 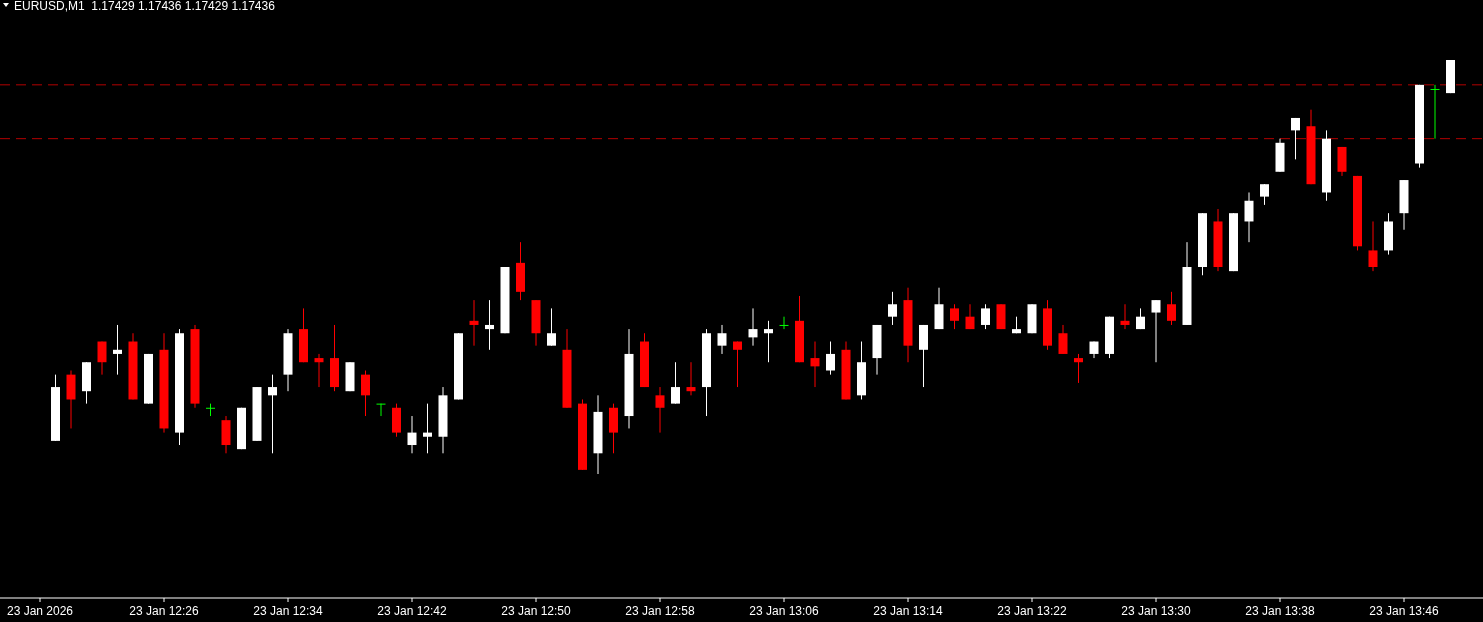 What do you see at coordinates (784, 611) in the screenshot?
I see `x-tick-label: 23 Jan 13:06` at bounding box center [784, 611].